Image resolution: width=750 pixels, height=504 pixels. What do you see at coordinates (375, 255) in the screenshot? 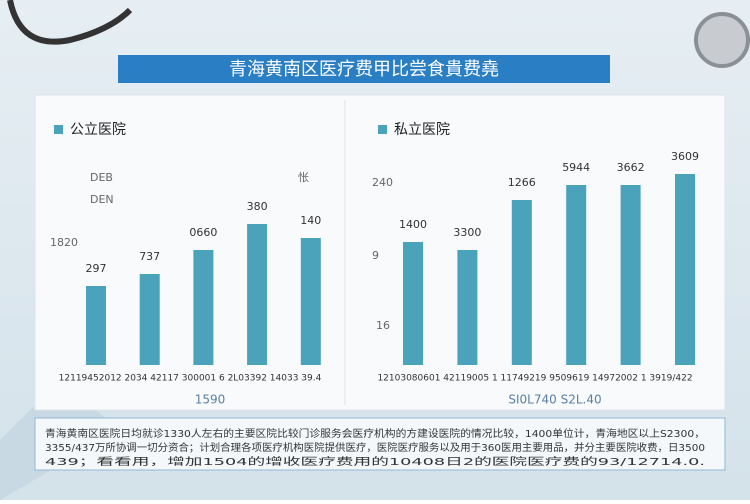
I see `side-label: 9` at bounding box center [375, 255].